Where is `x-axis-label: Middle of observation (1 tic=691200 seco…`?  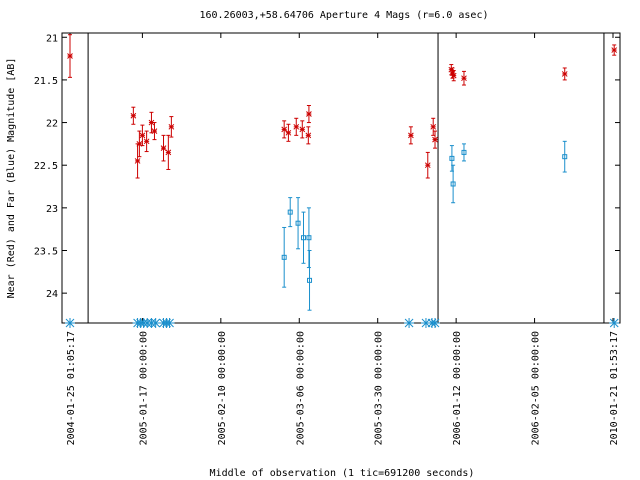 x-axis-label: Middle of observation (1 tic=691200 seco… is located at coordinates (342, 473).